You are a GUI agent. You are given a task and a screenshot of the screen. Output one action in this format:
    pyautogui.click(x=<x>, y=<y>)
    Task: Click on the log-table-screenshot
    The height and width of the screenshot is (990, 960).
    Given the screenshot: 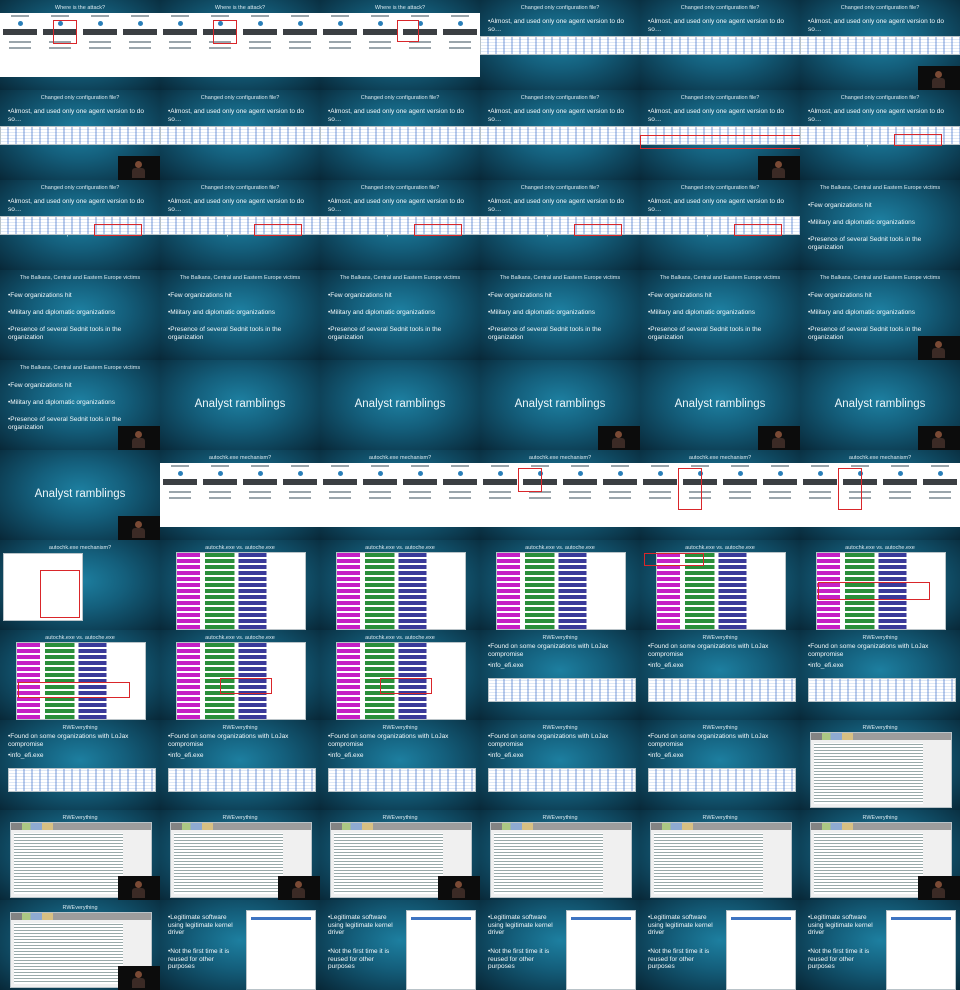 What is the action you would take?
    pyautogui.click(x=720, y=45)
    